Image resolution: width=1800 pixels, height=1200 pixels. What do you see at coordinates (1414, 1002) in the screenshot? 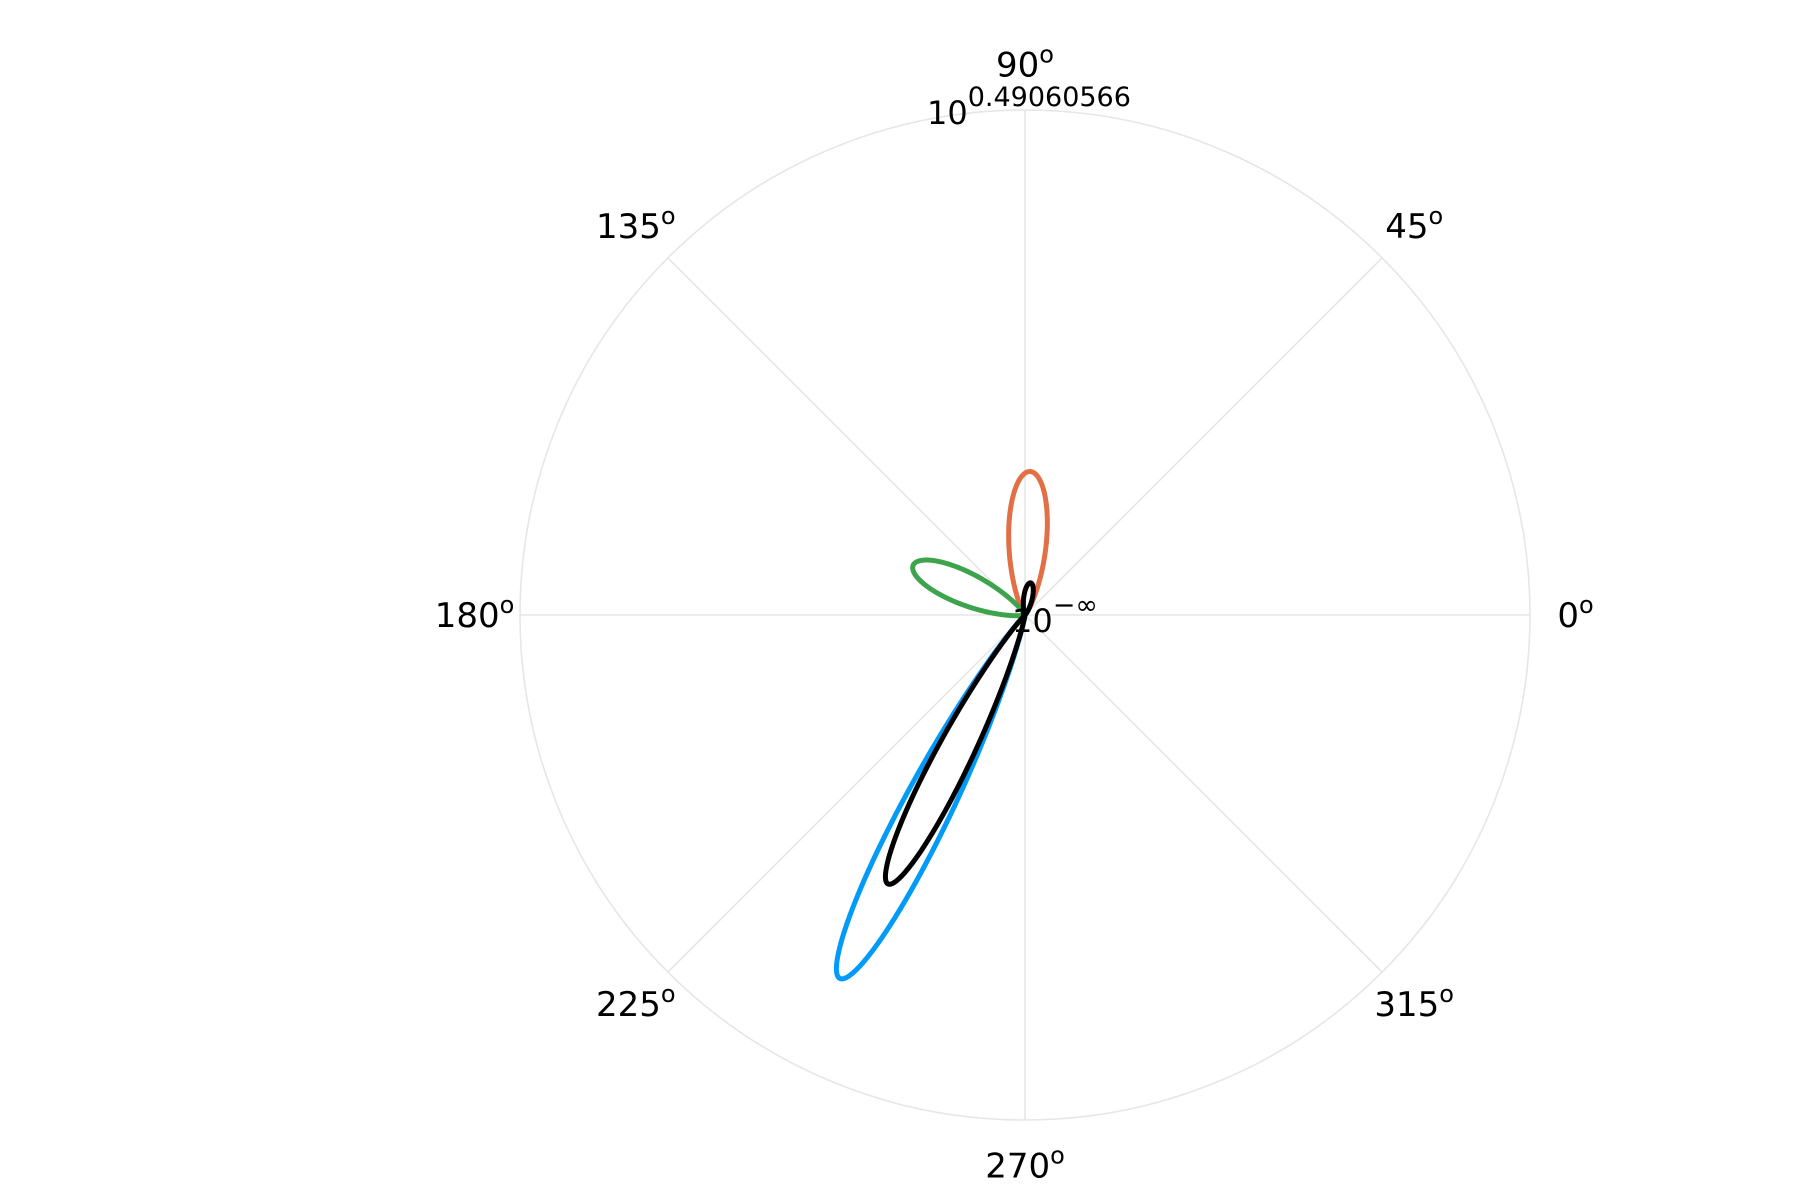
I see `angle-tick-315: 315o` at bounding box center [1414, 1002].